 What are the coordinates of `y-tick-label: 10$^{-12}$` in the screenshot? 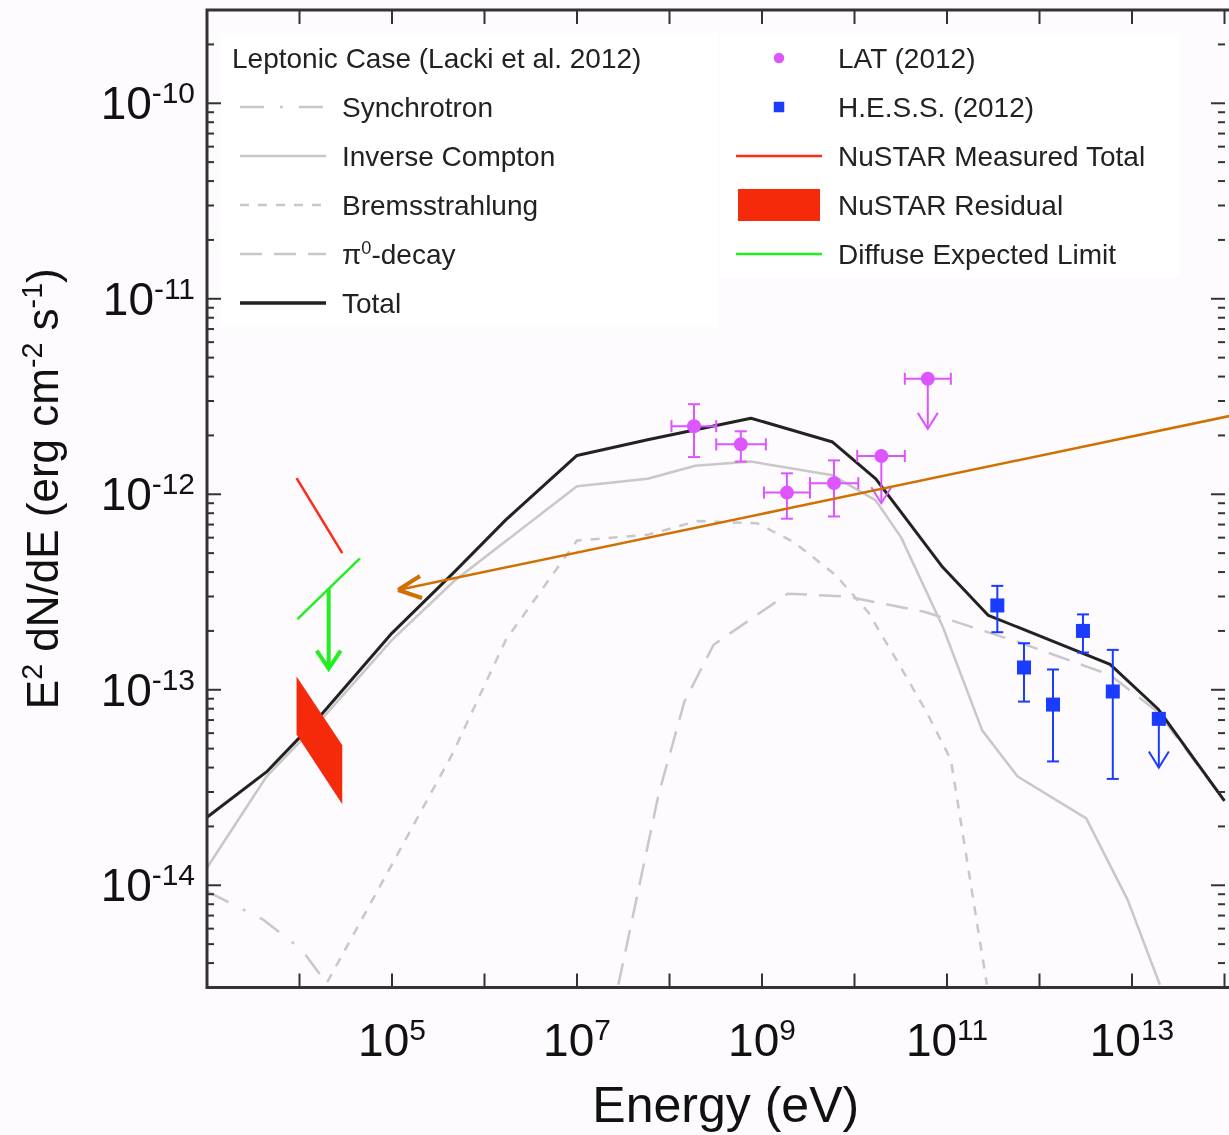 It's located at (147, 493).